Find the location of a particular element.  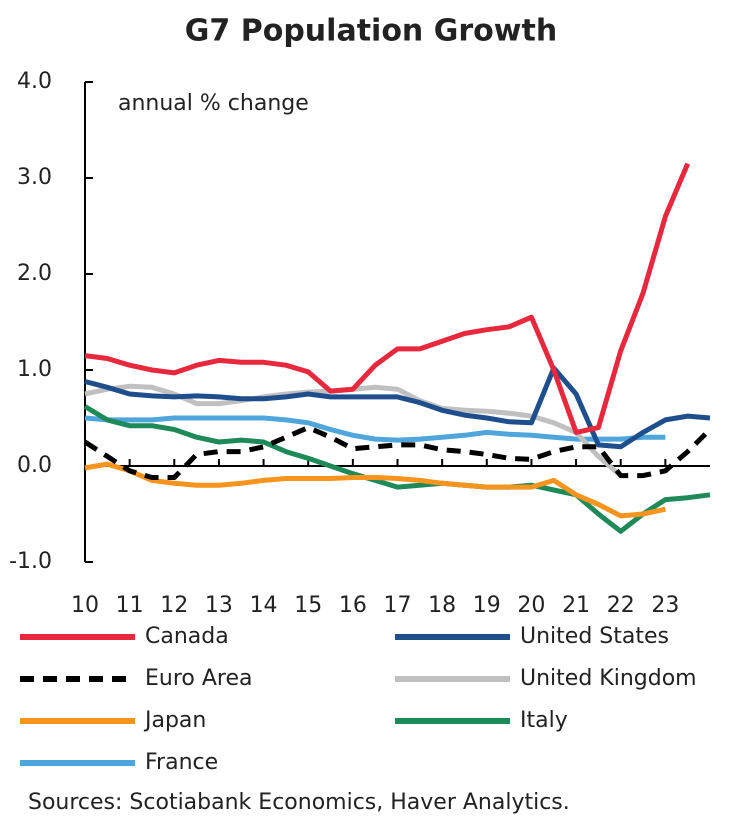

y-tick-label: 0.0 is located at coordinates (34, 465).